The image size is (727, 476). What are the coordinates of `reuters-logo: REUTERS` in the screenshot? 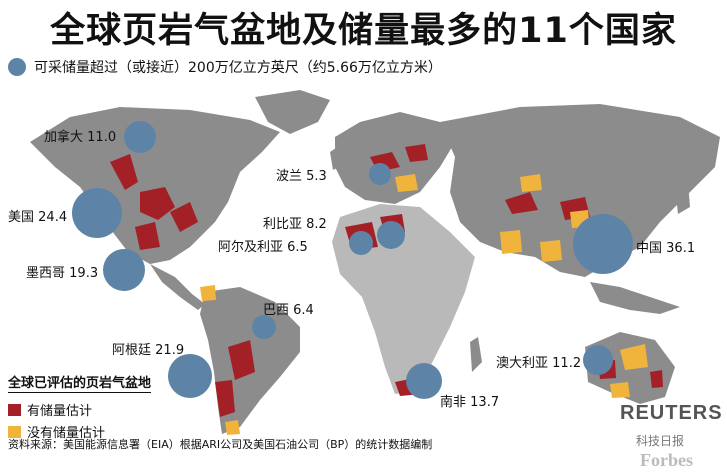 It's located at (671, 413).